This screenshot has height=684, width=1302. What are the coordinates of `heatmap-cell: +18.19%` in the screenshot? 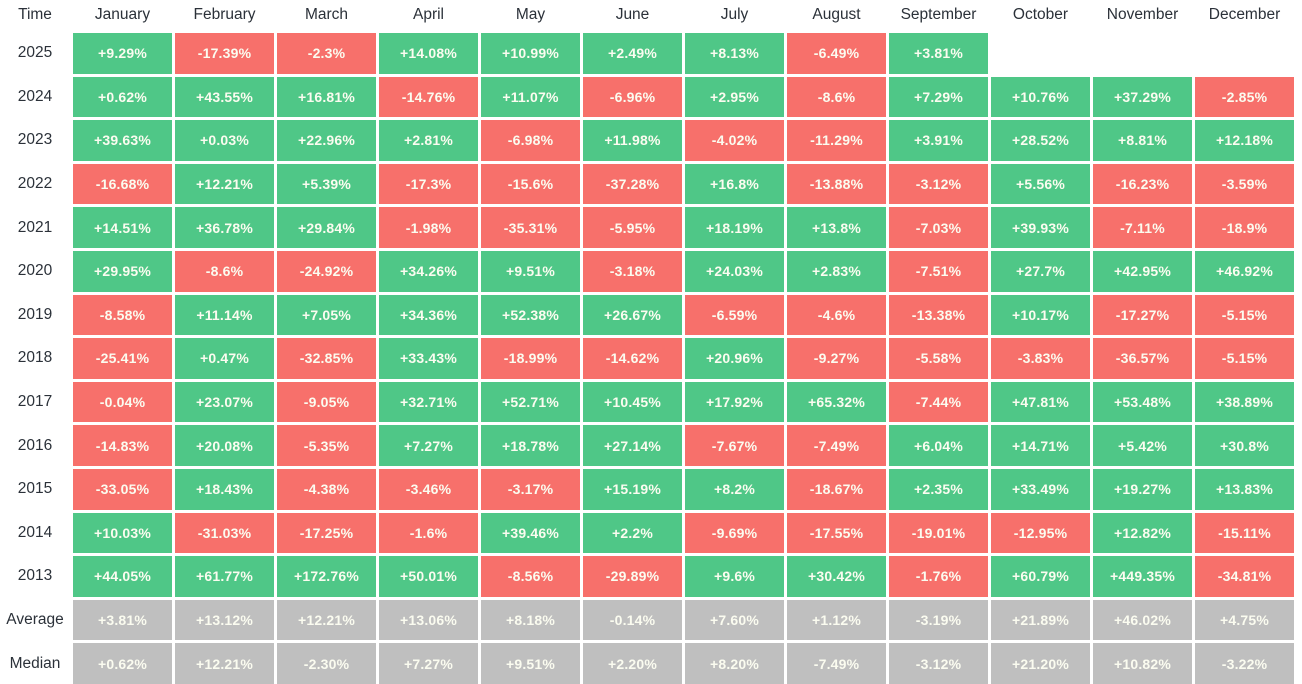 It's located at (734, 227).